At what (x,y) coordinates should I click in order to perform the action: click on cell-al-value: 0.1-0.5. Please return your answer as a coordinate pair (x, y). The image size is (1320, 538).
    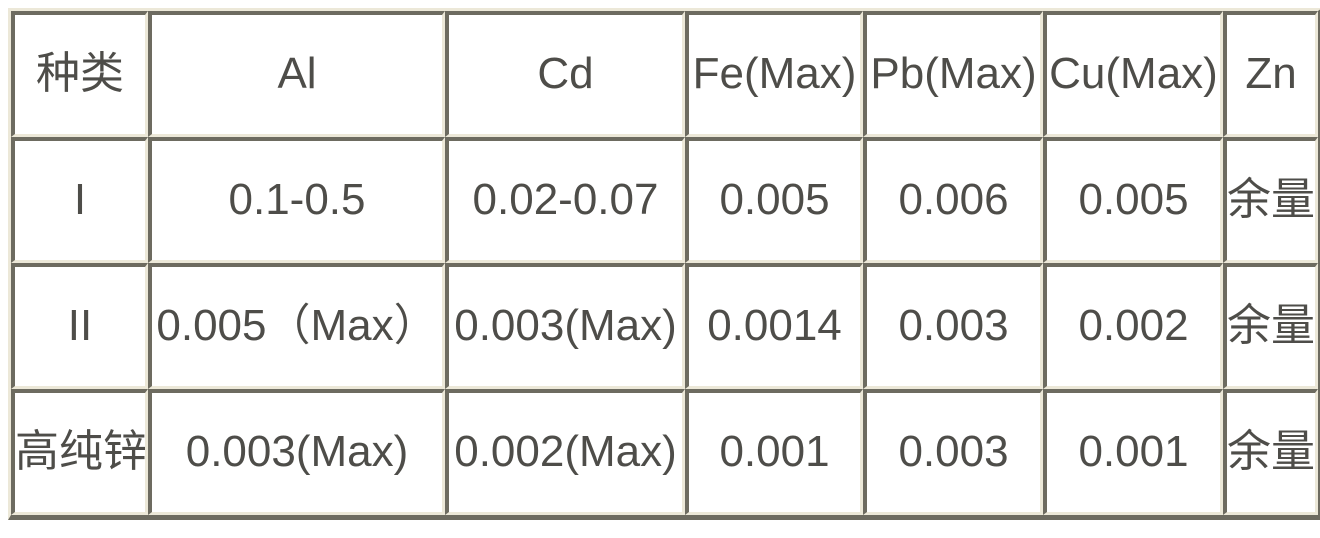
    Looking at the image, I should click on (296, 200).